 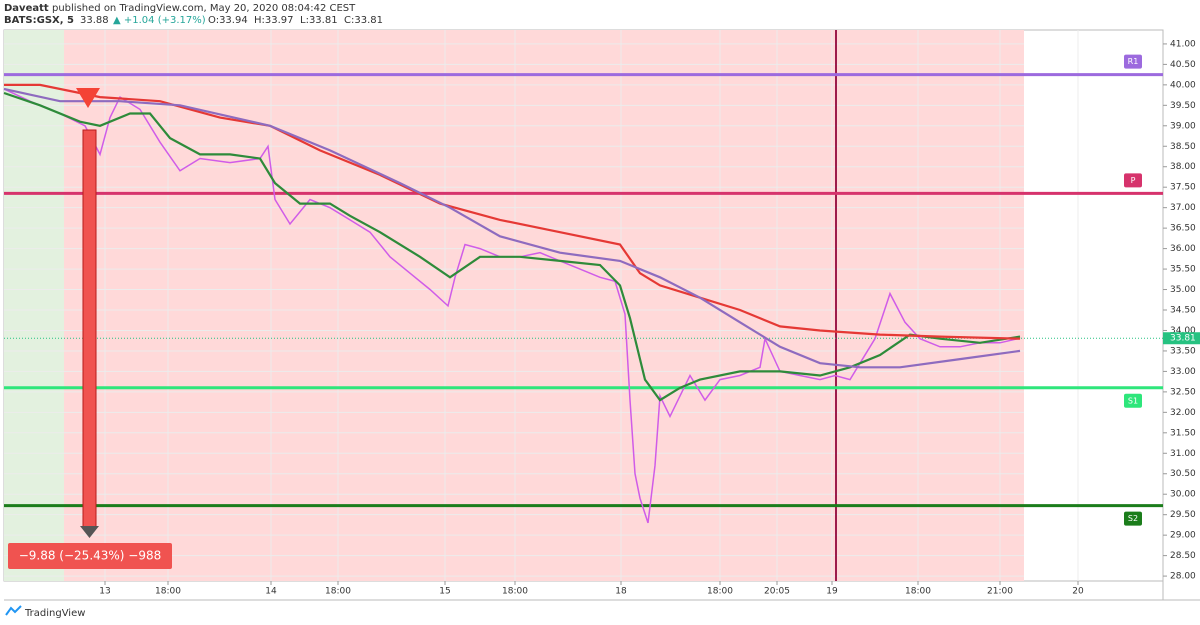 I want to click on change: ▲ +1.04 (+3.17%), so click(x=159, y=20).